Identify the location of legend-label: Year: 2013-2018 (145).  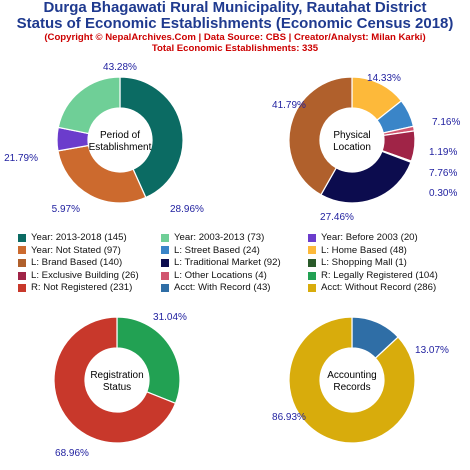
(79, 237).